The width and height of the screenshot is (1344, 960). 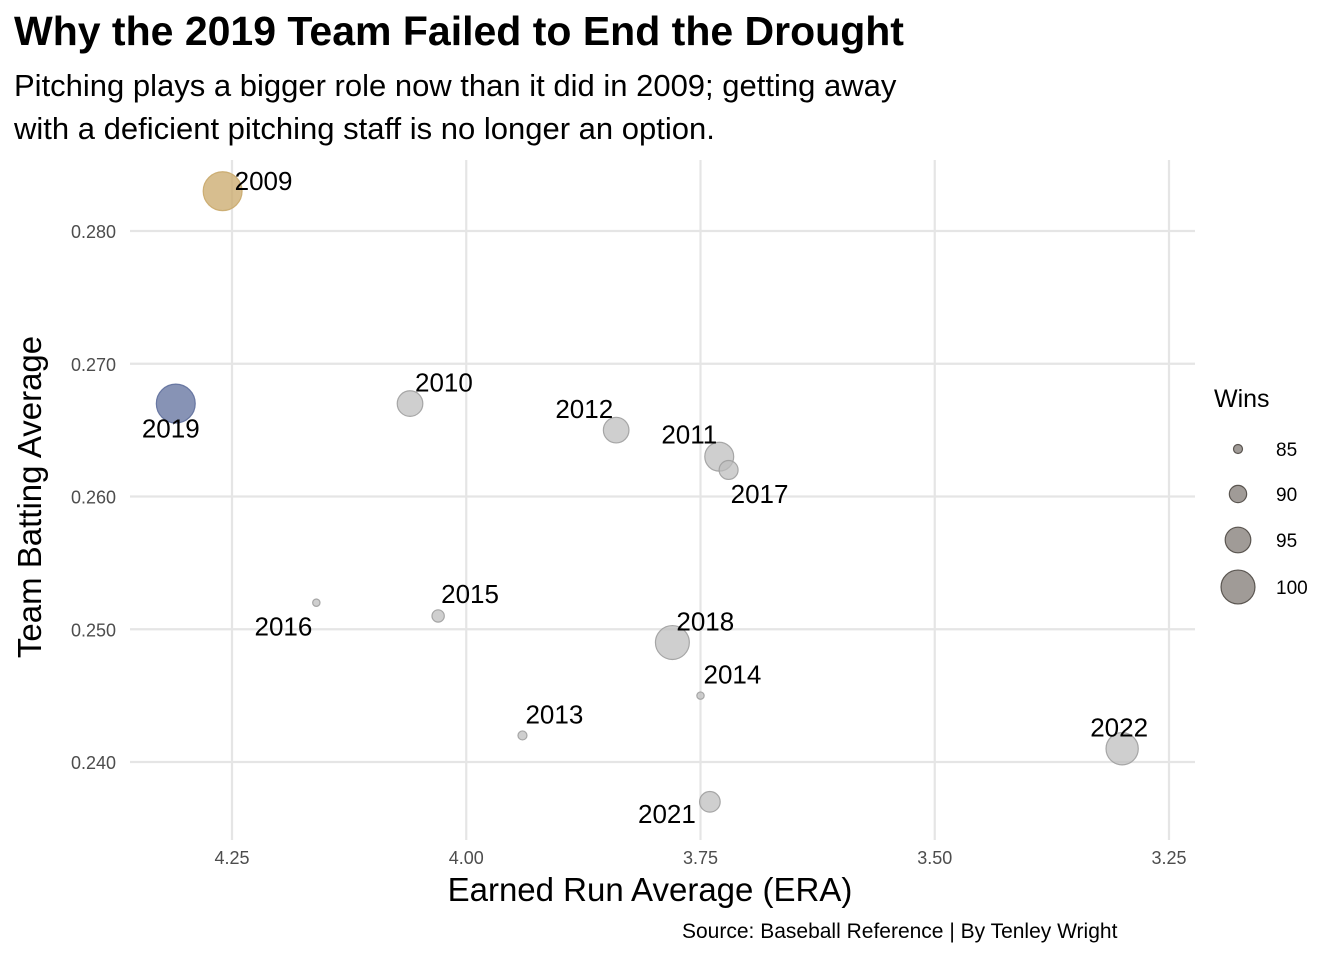 I want to click on data-point-2014, so click(x=700, y=695).